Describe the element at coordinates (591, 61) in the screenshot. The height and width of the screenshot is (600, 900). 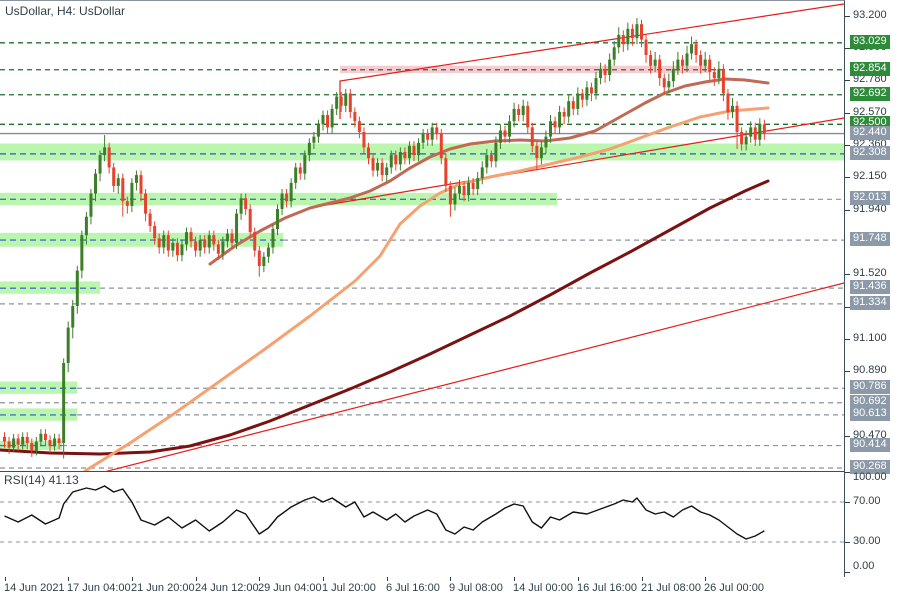
I see `trendline` at that location.